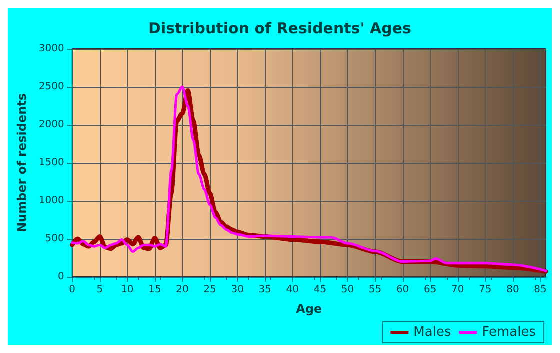 The height and width of the screenshot is (353, 560). Describe the element at coordinates (127, 290) in the screenshot. I see `x-tick-label: 10` at that location.